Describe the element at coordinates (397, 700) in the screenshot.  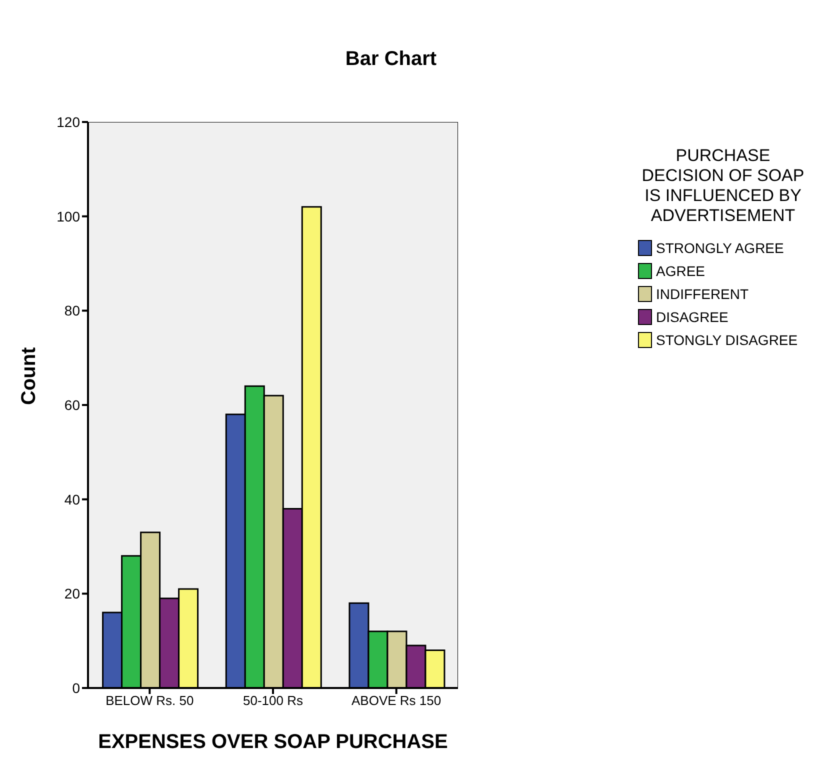
I see `x-tick-label: ABOVE Rs 150` at that location.